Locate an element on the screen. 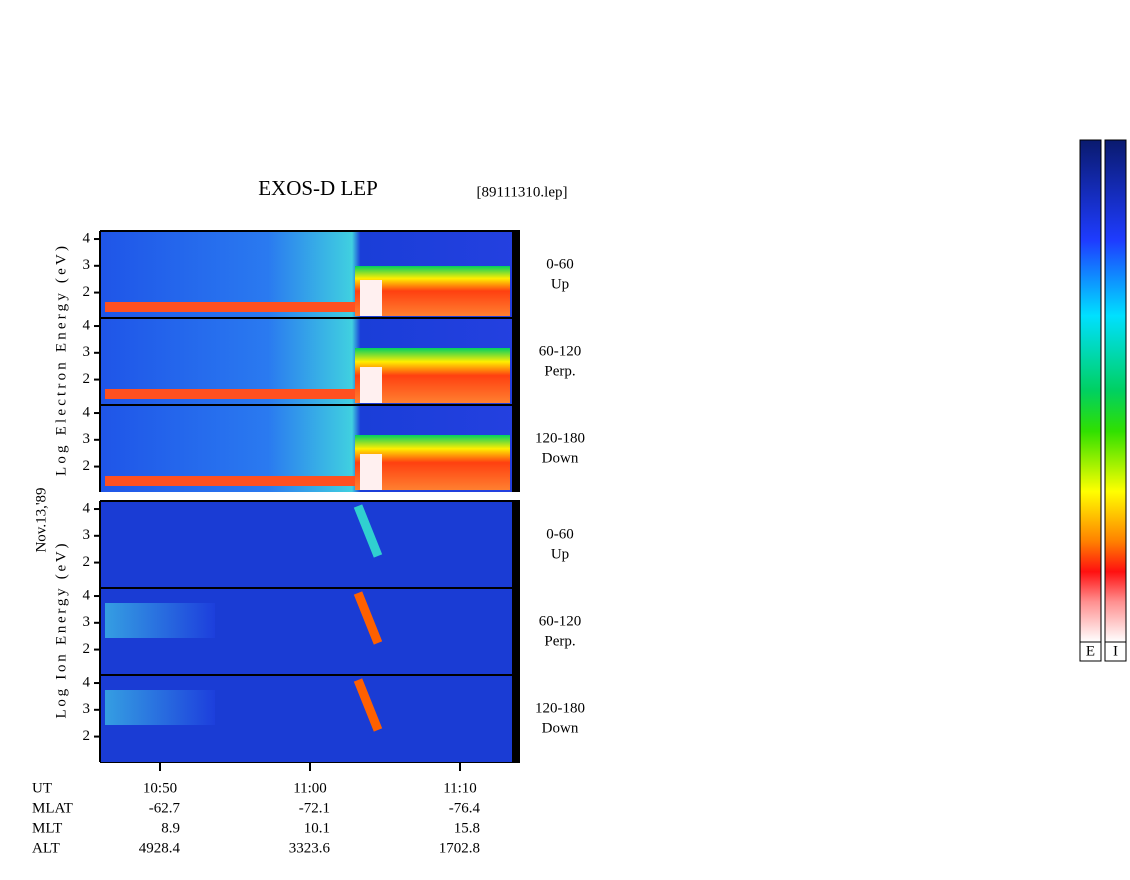 This screenshot has height=880, width=1130. ephemeris-value: 1702.8 is located at coordinates (459, 848).